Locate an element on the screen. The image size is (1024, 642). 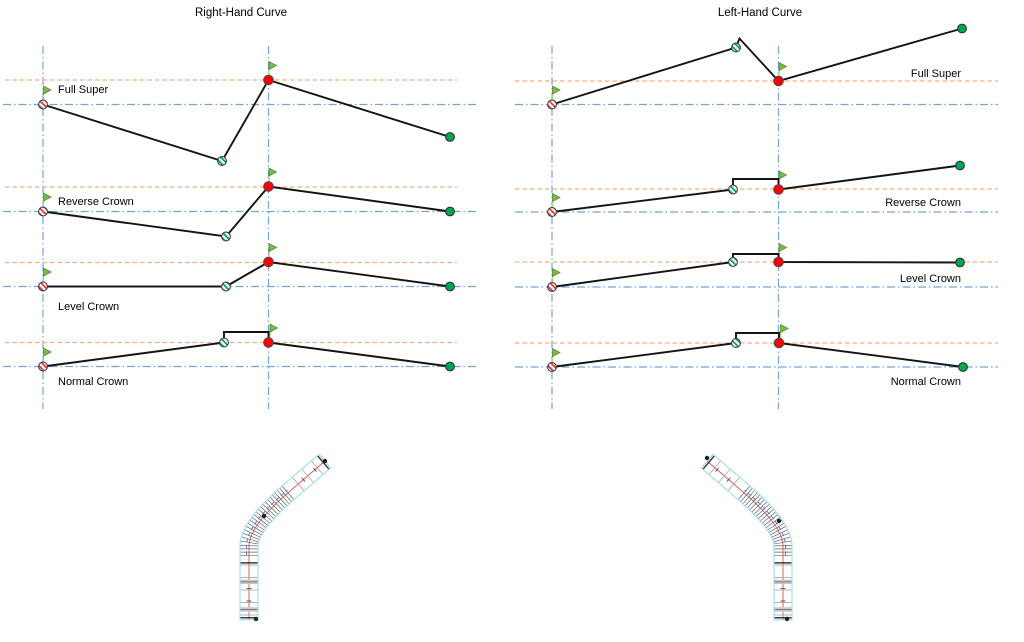
left-hand-curve-plan is located at coordinates (746, 537).